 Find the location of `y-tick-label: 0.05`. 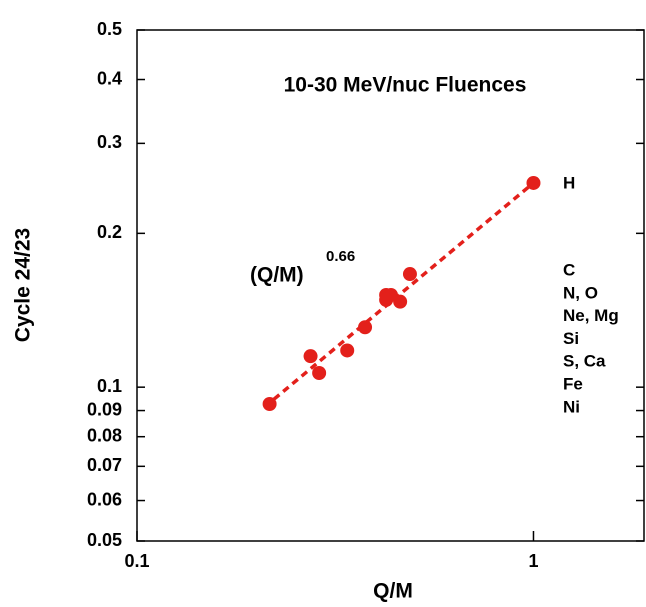

y-tick-label: 0.05 is located at coordinates (104, 540).